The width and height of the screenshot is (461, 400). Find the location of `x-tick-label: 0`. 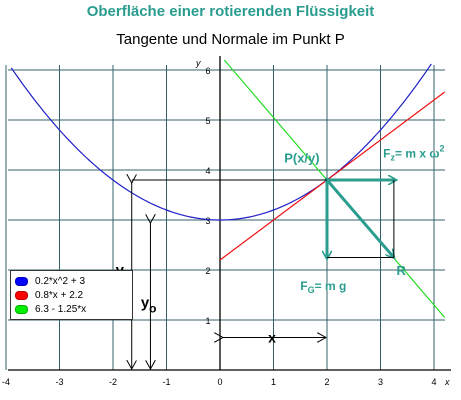

x-tick-label: 0 is located at coordinates (219, 382).